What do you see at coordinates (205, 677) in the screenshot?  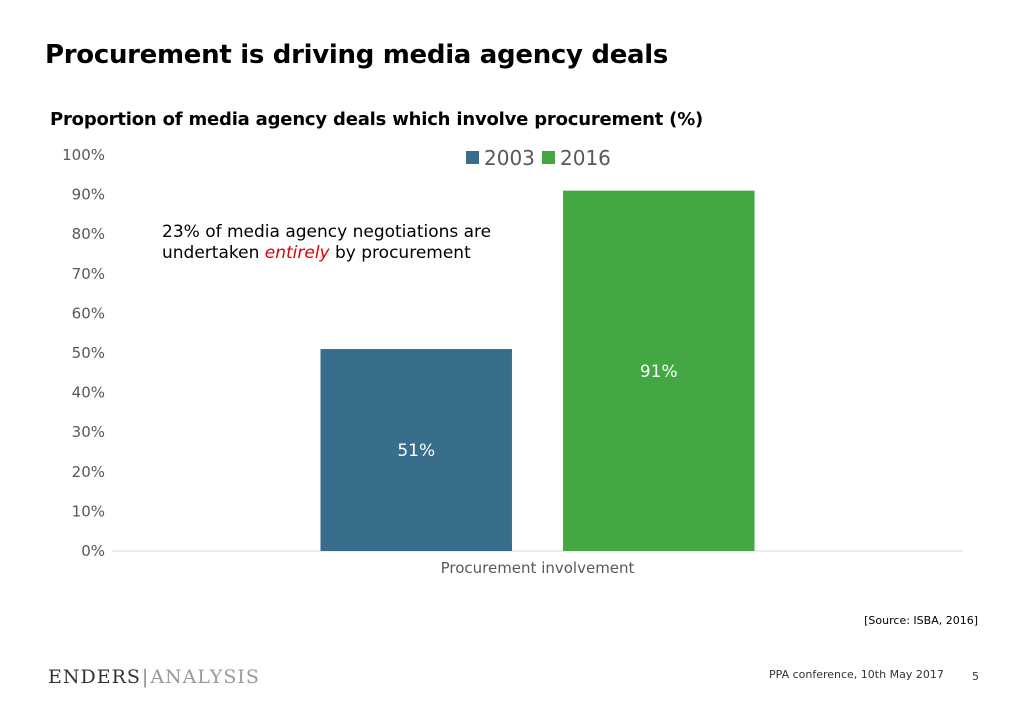 I see `logo-part-analysis: ANALYSIS` at bounding box center [205, 677].